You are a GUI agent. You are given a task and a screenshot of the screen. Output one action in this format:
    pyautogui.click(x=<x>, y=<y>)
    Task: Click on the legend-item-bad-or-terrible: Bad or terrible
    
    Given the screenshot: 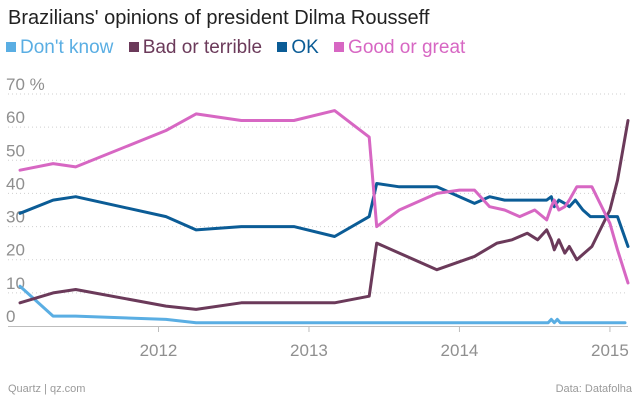 What is the action you would take?
    pyautogui.click(x=195, y=48)
    